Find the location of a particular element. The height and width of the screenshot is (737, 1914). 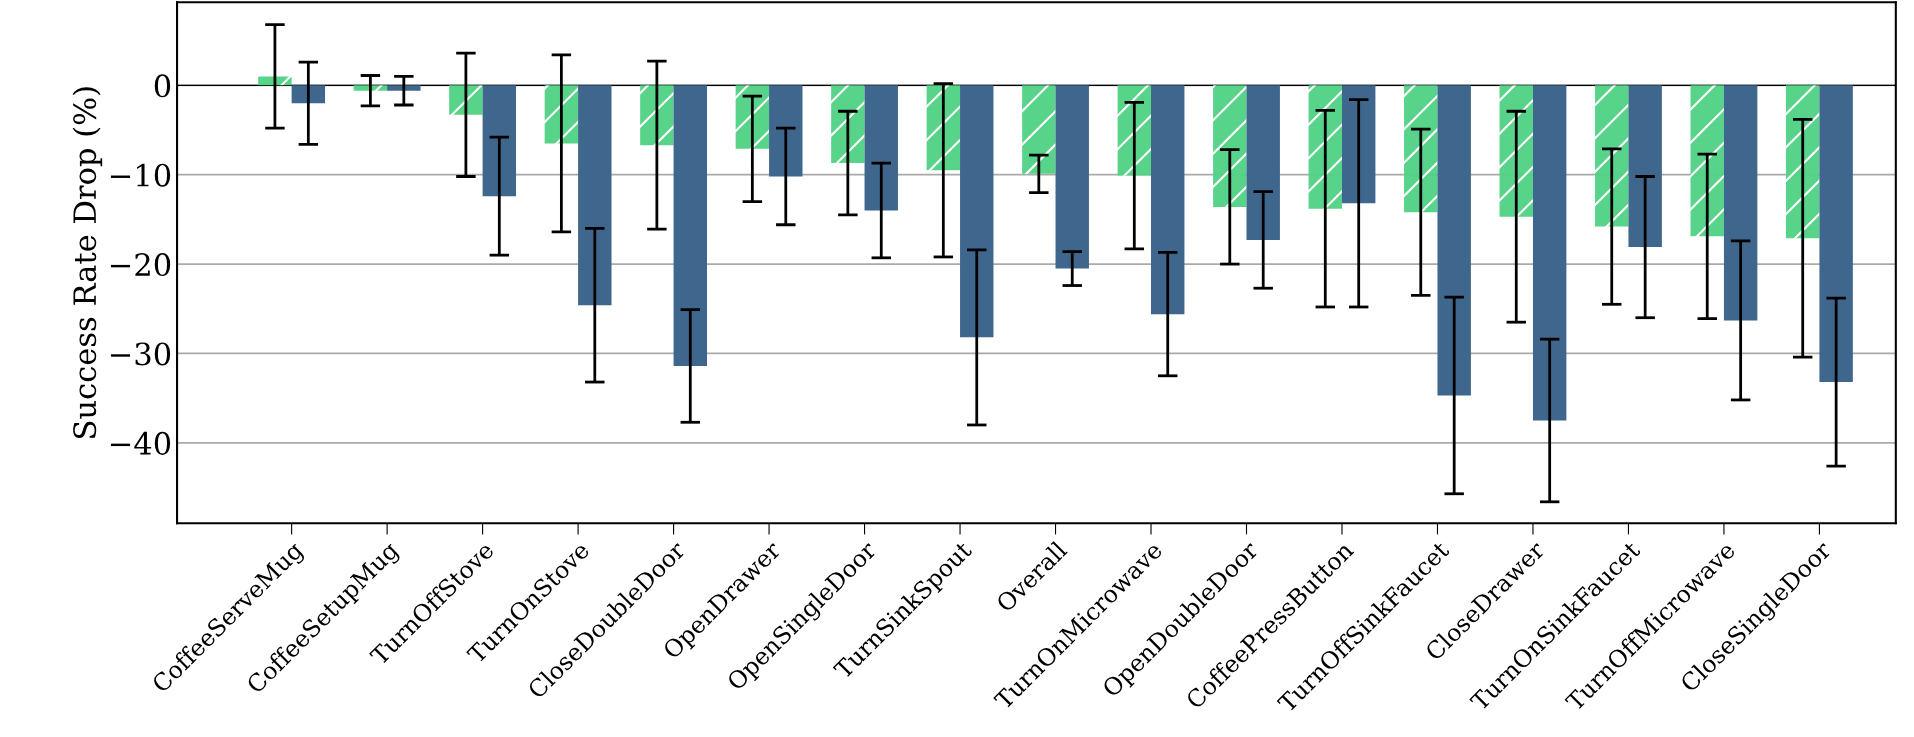

y-tick-label: −10 is located at coordinates (140, 175).